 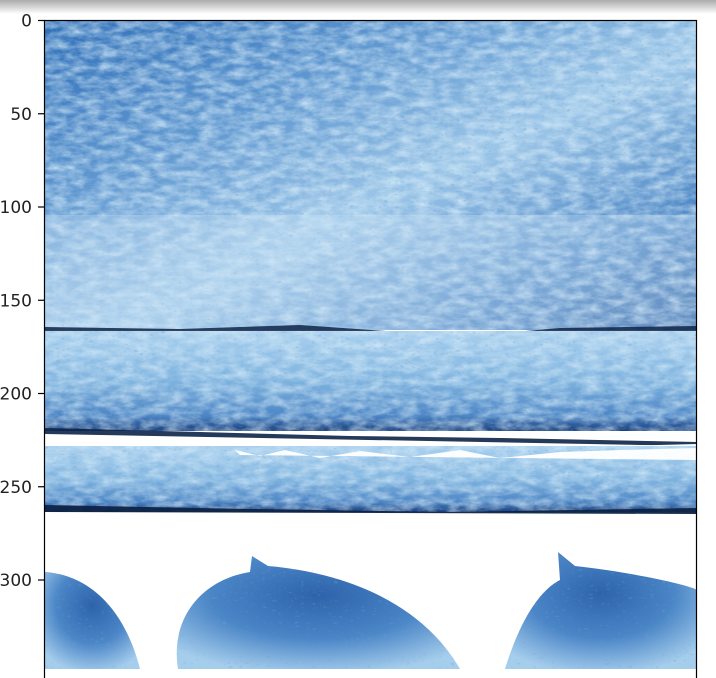 What do you see at coordinates (371, 480) in the screenshot?
I see `texture-band-lower` at bounding box center [371, 480].